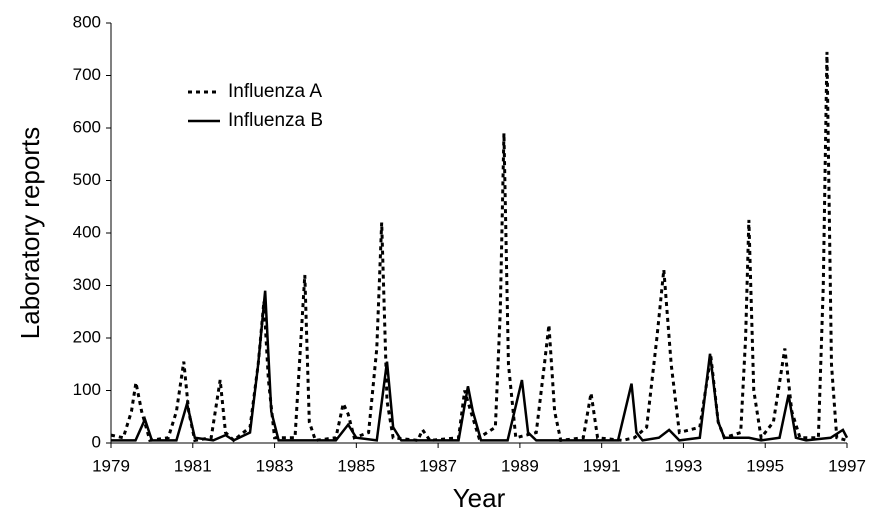  I want to click on y-tick-label: 0, so click(96, 441).